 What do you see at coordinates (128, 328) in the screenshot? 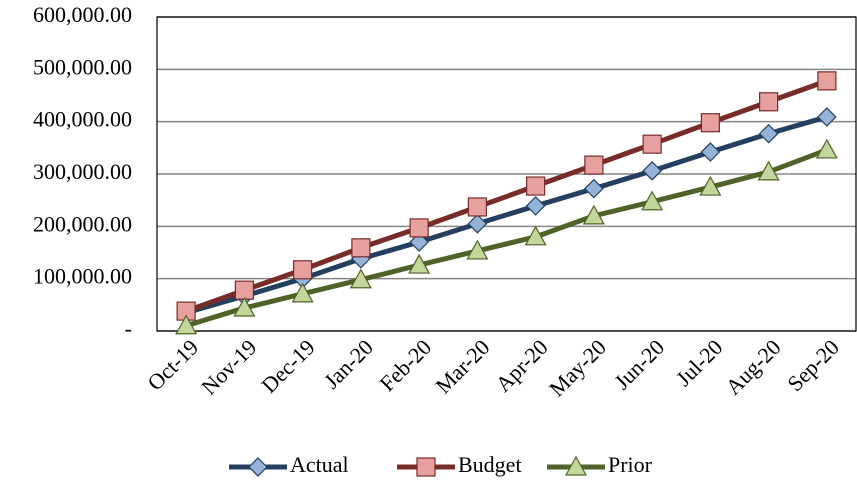
I see `y-tick-label: -` at bounding box center [128, 328].